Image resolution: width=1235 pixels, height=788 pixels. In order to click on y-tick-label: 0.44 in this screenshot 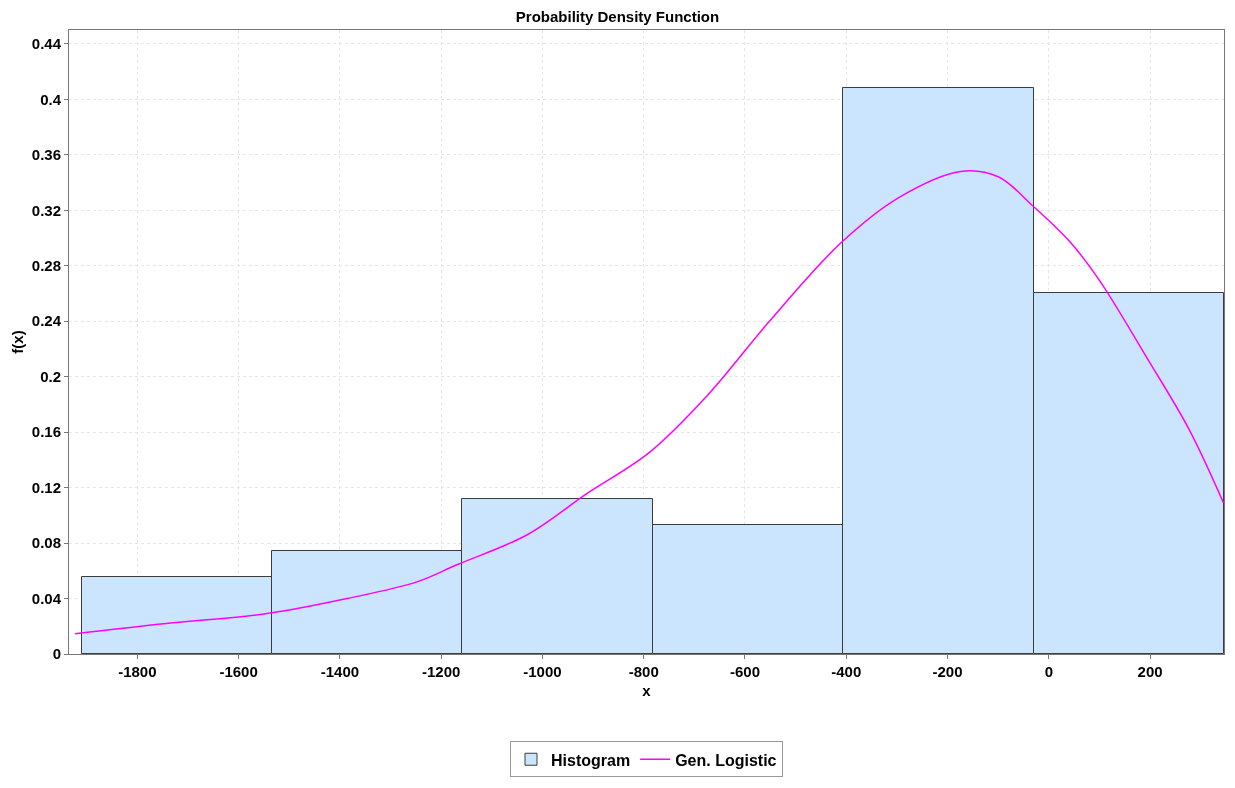, I will do `click(46, 44)`.